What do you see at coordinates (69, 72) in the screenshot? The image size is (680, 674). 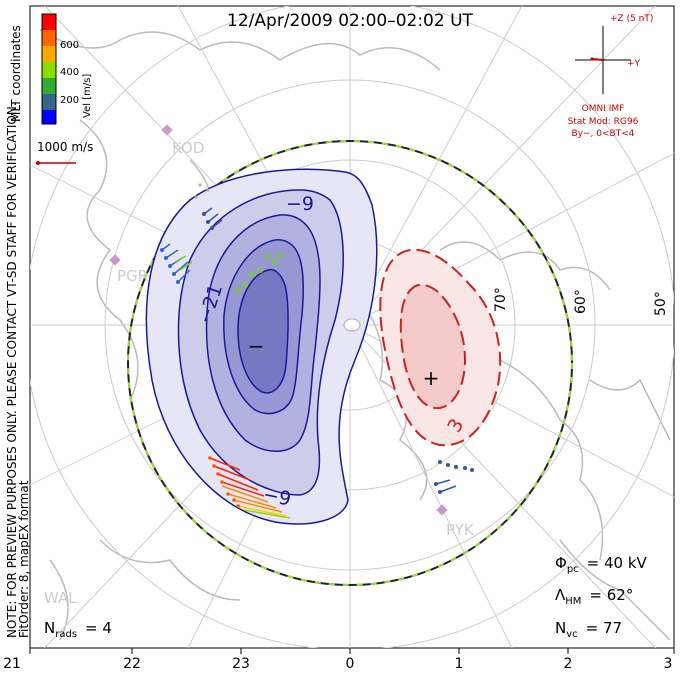 I see `colorbar-tick-400: 400` at bounding box center [69, 72].